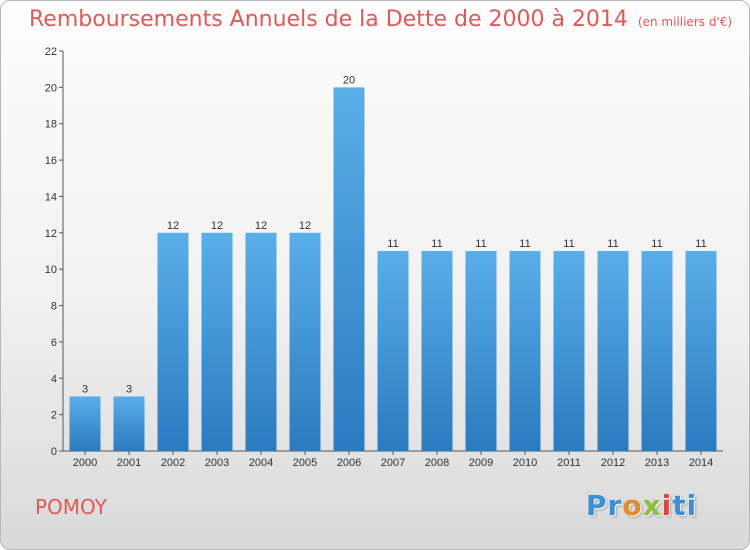 The width and height of the screenshot is (750, 550). I want to click on y-tick-label: 18, so click(51, 125).